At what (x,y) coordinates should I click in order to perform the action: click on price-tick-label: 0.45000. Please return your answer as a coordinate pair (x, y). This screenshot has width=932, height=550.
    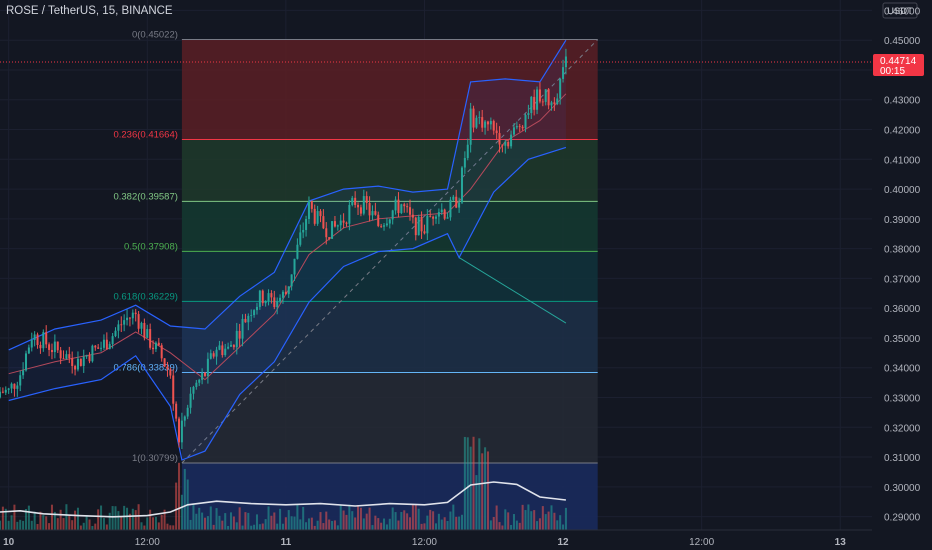
    Looking at the image, I should click on (902, 41).